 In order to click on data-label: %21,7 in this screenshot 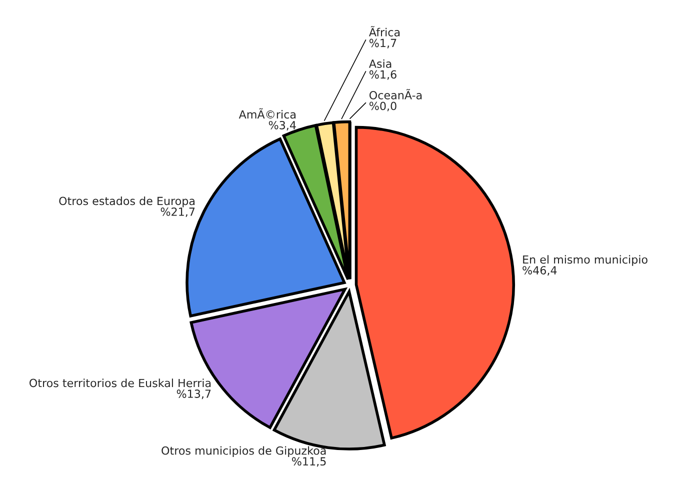, I will do `click(177, 213)`.